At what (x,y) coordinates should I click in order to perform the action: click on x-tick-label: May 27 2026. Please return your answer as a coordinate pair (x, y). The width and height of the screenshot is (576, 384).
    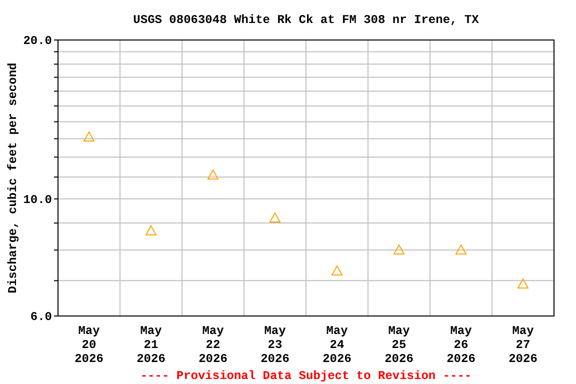
    Looking at the image, I should click on (523, 345).